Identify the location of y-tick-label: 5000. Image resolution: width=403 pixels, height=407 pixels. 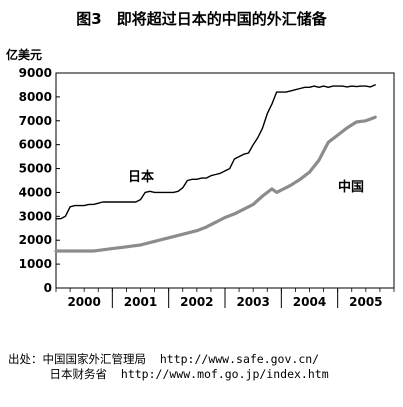
(35, 169).